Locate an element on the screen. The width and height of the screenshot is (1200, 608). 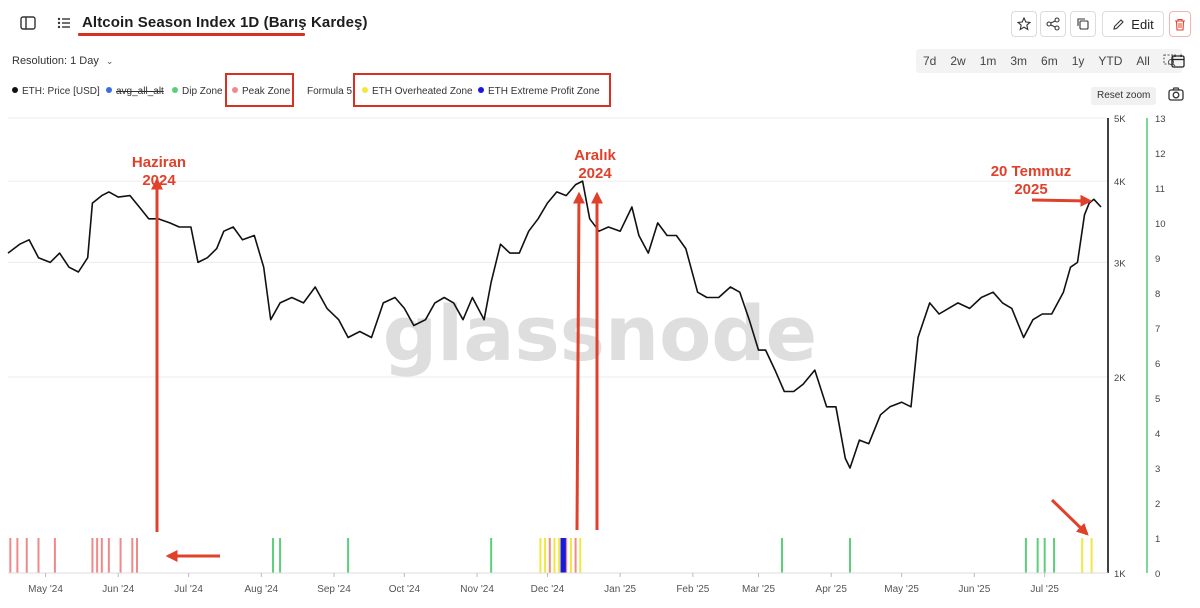
x-tick-label: Mar '25 is located at coordinates (758, 589).